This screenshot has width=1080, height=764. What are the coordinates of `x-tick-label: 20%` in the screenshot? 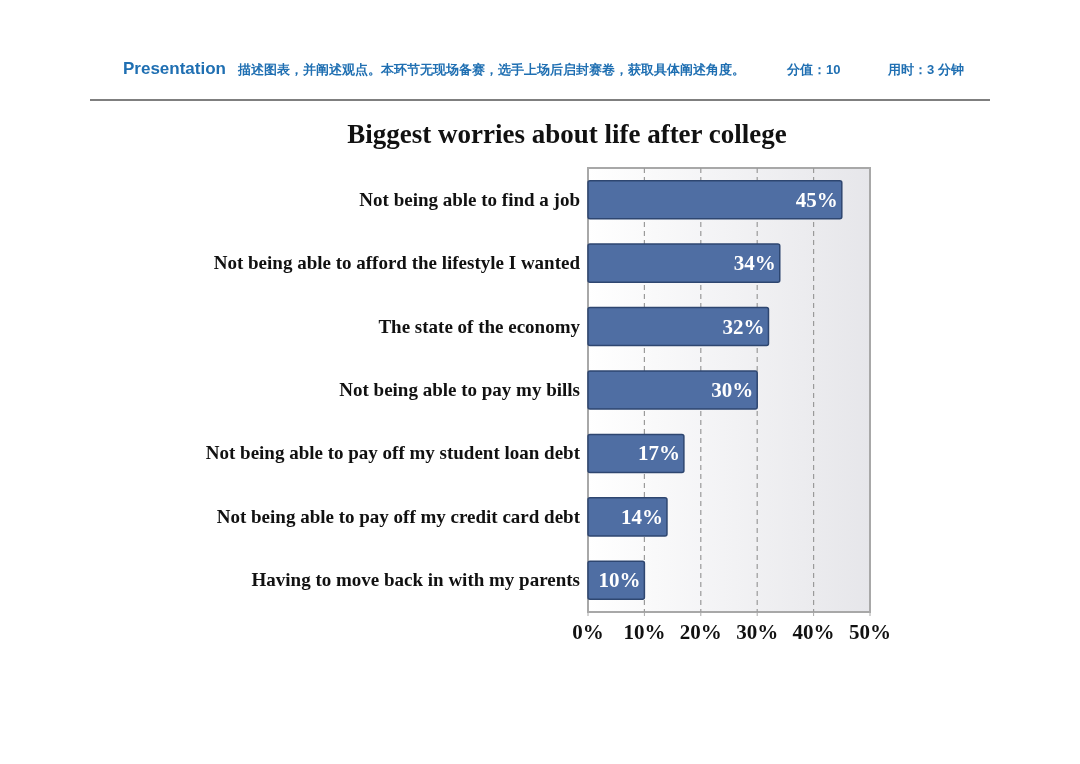 It's located at (700, 632).